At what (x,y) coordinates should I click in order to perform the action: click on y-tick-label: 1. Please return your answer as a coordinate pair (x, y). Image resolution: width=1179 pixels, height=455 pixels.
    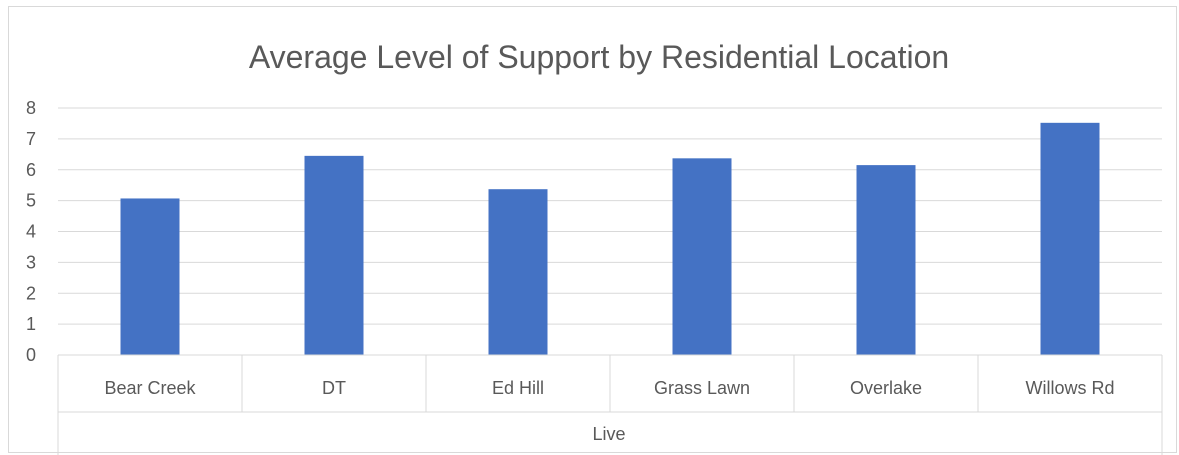
    Looking at the image, I should click on (31, 324).